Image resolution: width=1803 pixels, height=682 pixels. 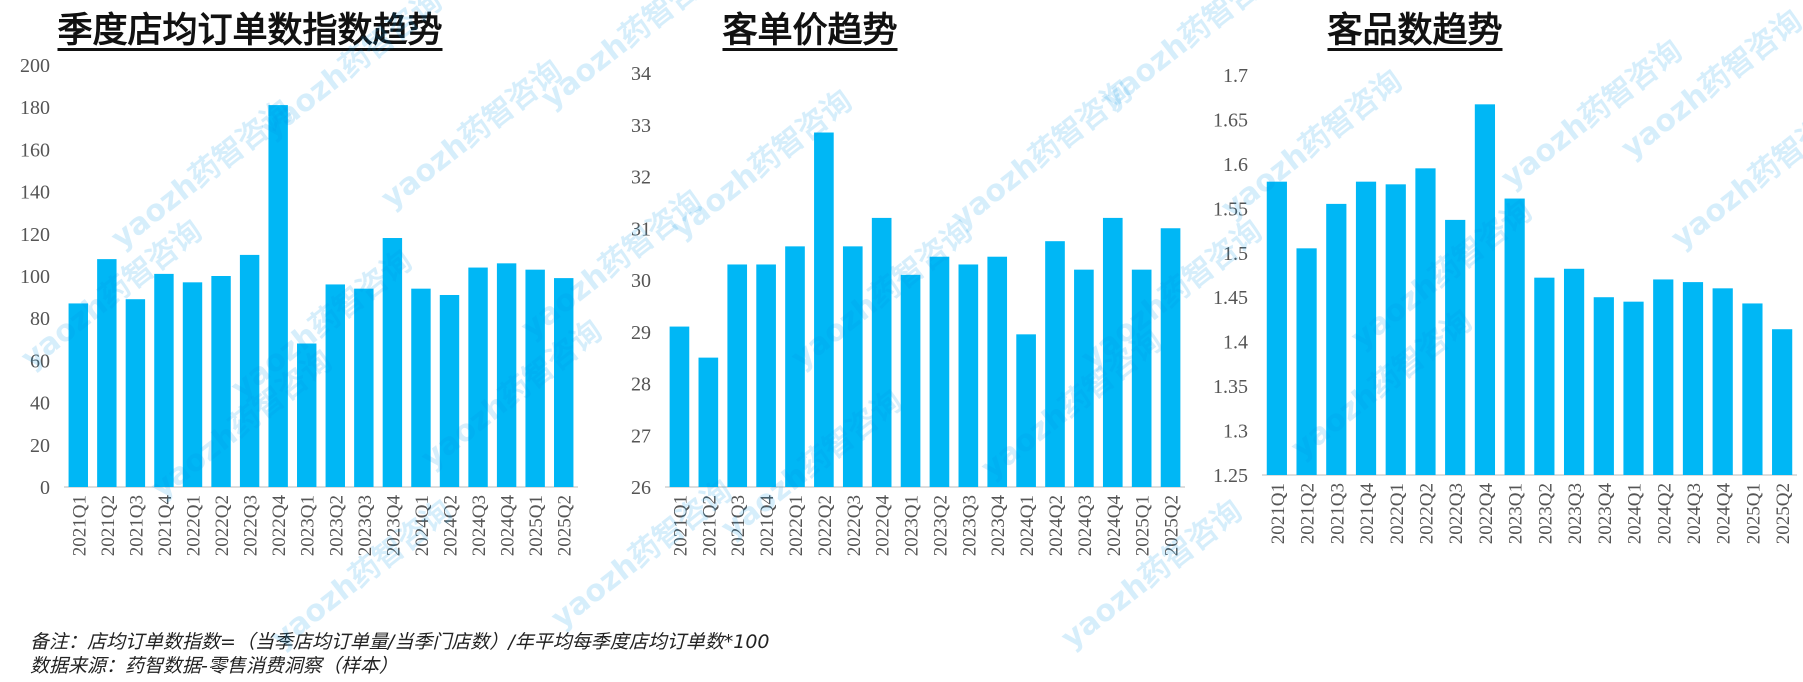 I want to click on y-tick-label: 1.25, so click(x=1230, y=476).